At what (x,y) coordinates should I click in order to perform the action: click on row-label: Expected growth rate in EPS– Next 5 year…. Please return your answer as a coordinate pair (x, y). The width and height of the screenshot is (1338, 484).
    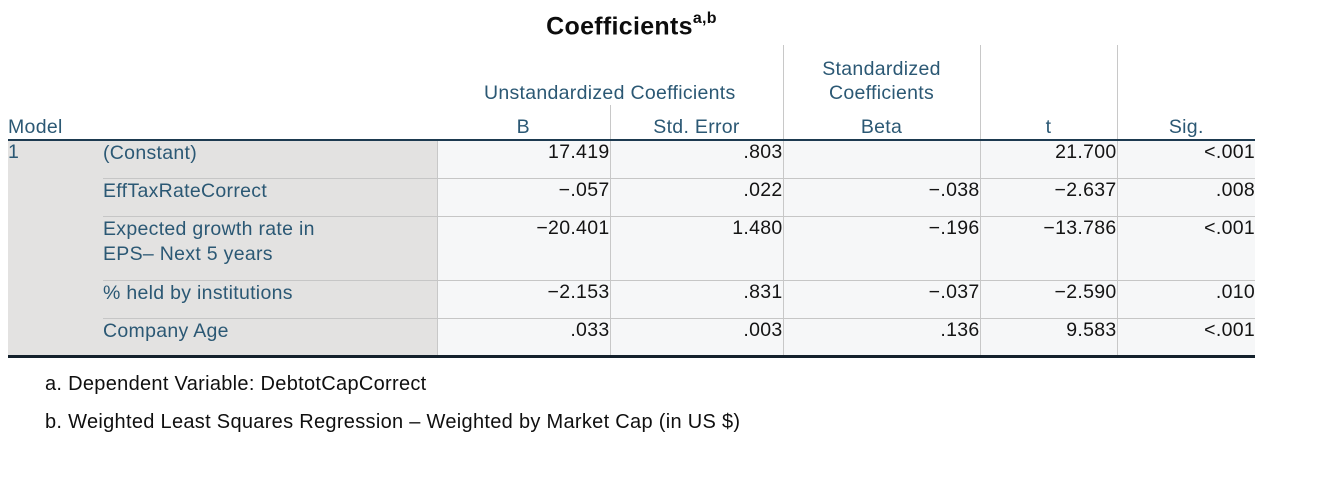
    Looking at the image, I should click on (270, 248).